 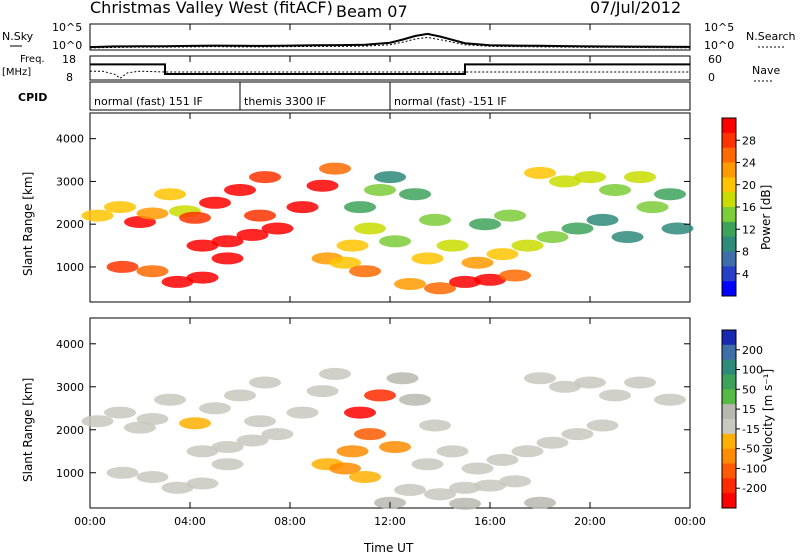 I want to click on freq-left-tick-top: 18, so click(x=69, y=59).